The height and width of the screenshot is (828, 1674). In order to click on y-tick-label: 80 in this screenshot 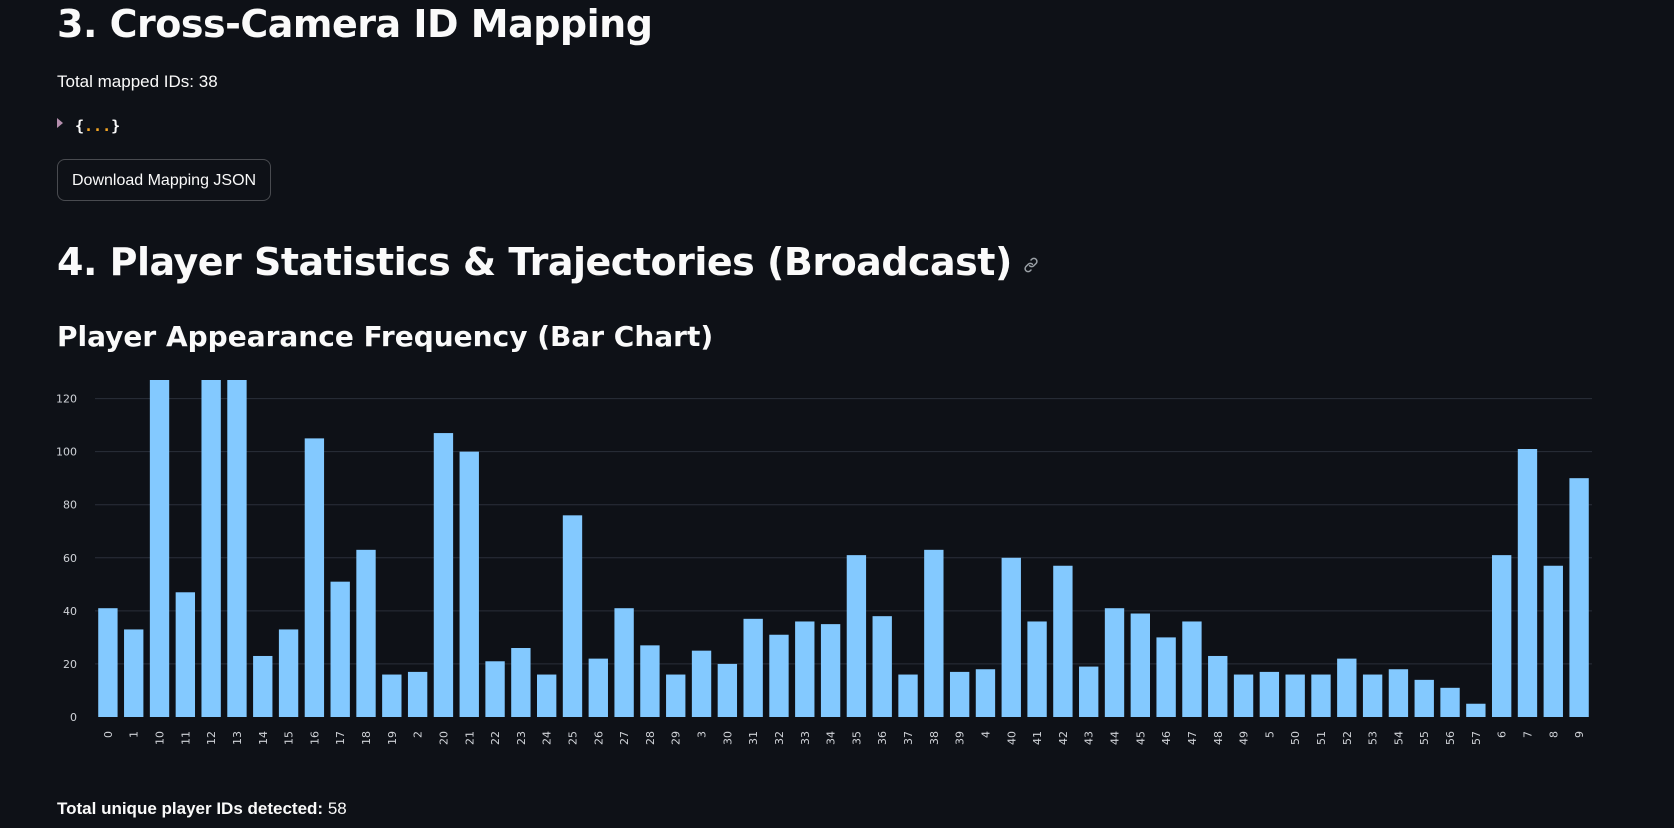, I will do `click(70, 505)`.